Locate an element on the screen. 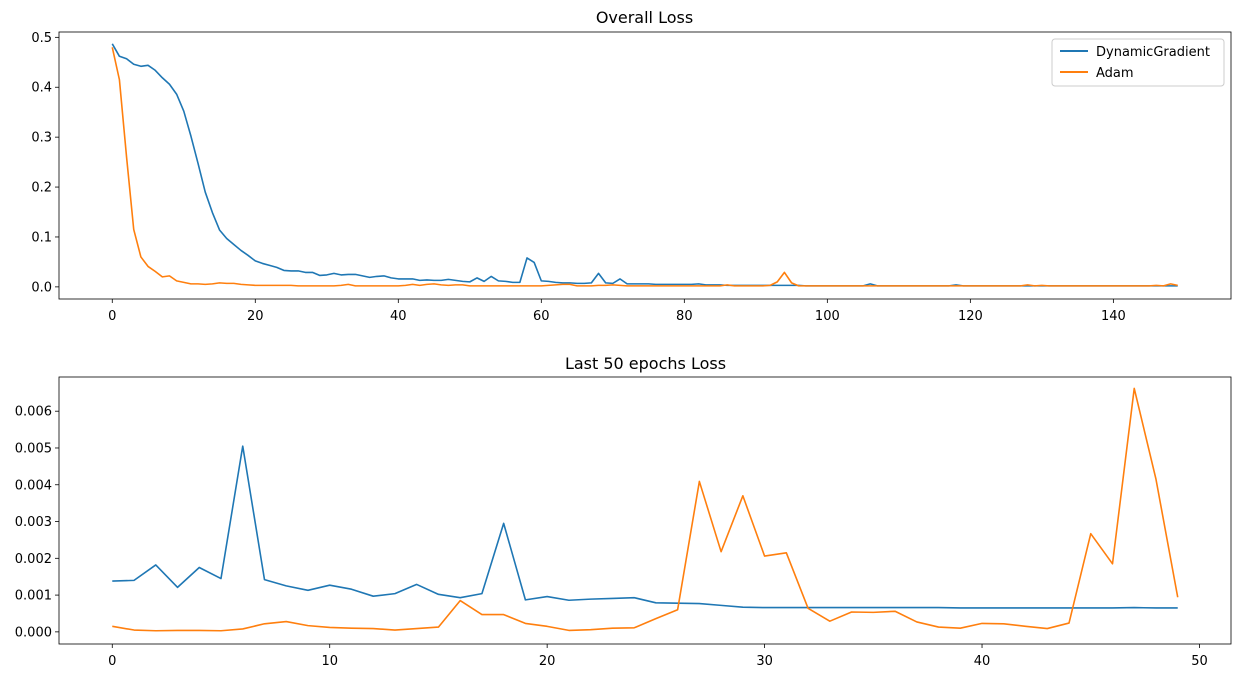 The height and width of the screenshot is (678, 1241). y-tick-label: 0.000 is located at coordinates (33, 632).